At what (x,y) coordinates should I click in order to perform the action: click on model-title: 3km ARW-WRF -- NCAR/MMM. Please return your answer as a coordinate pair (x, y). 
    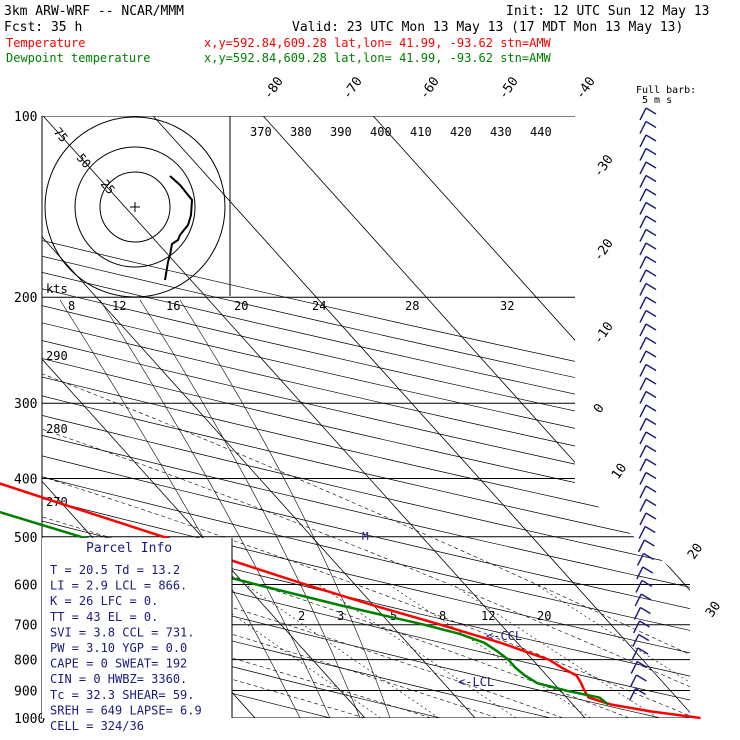
    Looking at the image, I should click on (94, 11).